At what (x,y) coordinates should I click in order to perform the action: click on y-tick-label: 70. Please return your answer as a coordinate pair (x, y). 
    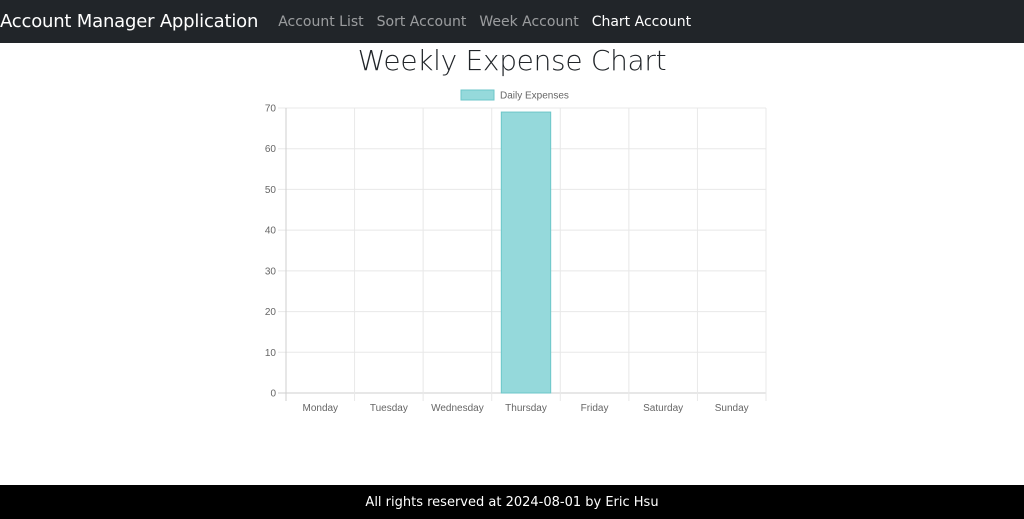
    Looking at the image, I should click on (271, 109).